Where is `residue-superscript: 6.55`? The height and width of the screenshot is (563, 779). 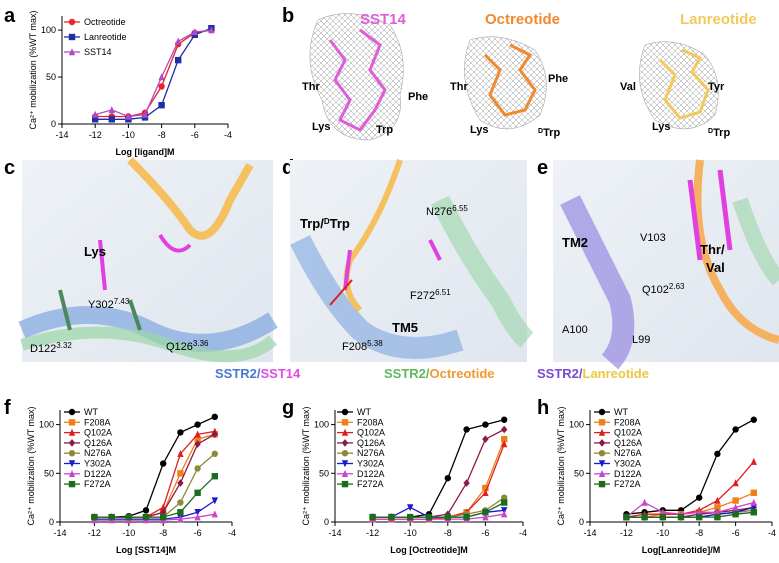 residue-superscript: 6.55 is located at coordinates (460, 208).